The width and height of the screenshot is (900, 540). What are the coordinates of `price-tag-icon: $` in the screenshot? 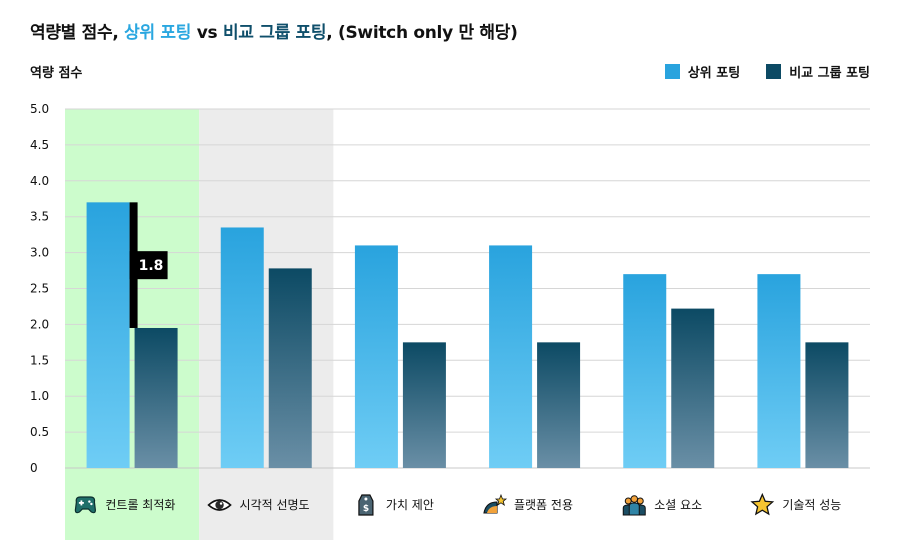 It's located at (366, 505).